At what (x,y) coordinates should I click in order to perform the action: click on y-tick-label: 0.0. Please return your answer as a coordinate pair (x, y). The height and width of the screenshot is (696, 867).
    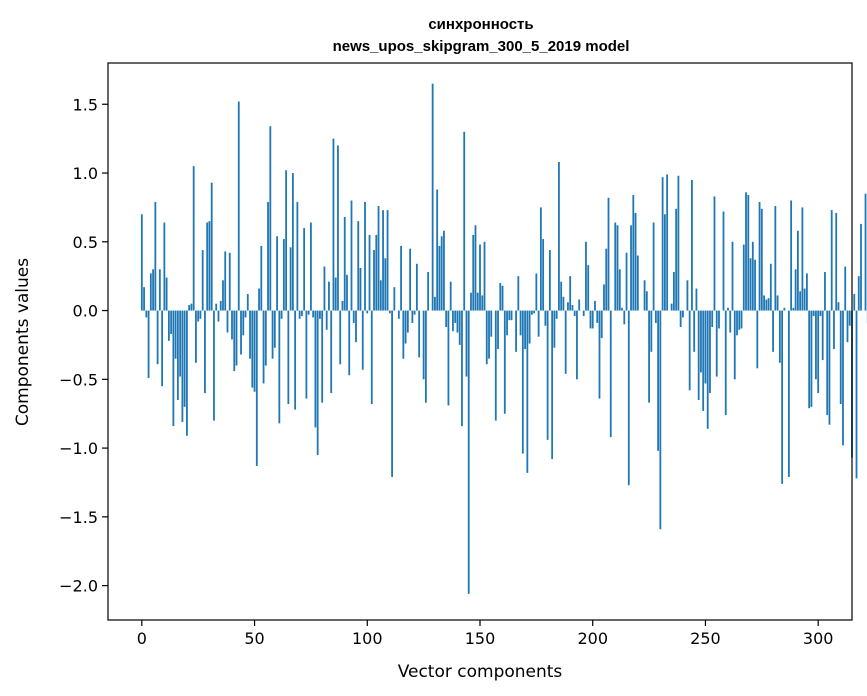
    Looking at the image, I should click on (85, 311).